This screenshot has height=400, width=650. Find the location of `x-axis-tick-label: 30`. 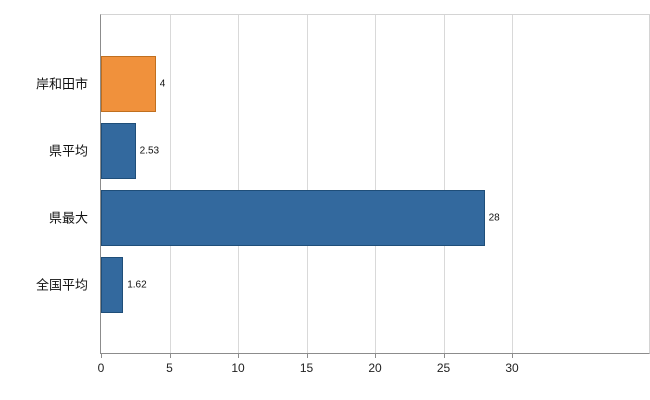

x-axis-tick-label: 30 is located at coordinates (512, 368).